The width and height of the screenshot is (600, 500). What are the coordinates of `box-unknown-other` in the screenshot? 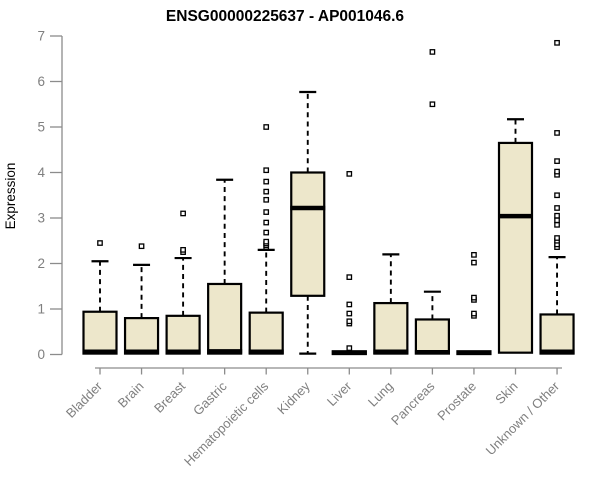 It's located at (557, 197).